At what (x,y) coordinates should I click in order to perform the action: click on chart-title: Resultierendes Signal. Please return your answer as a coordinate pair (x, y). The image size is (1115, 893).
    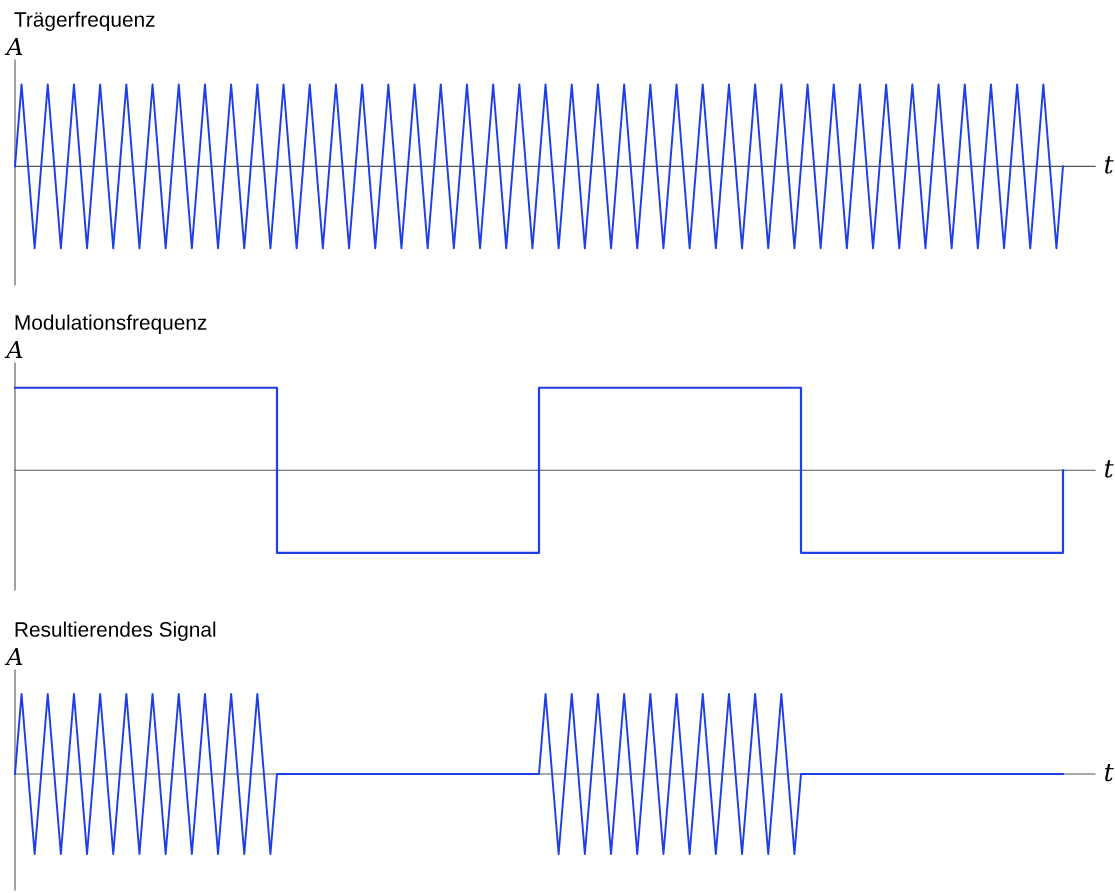
    Looking at the image, I should click on (115, 631).